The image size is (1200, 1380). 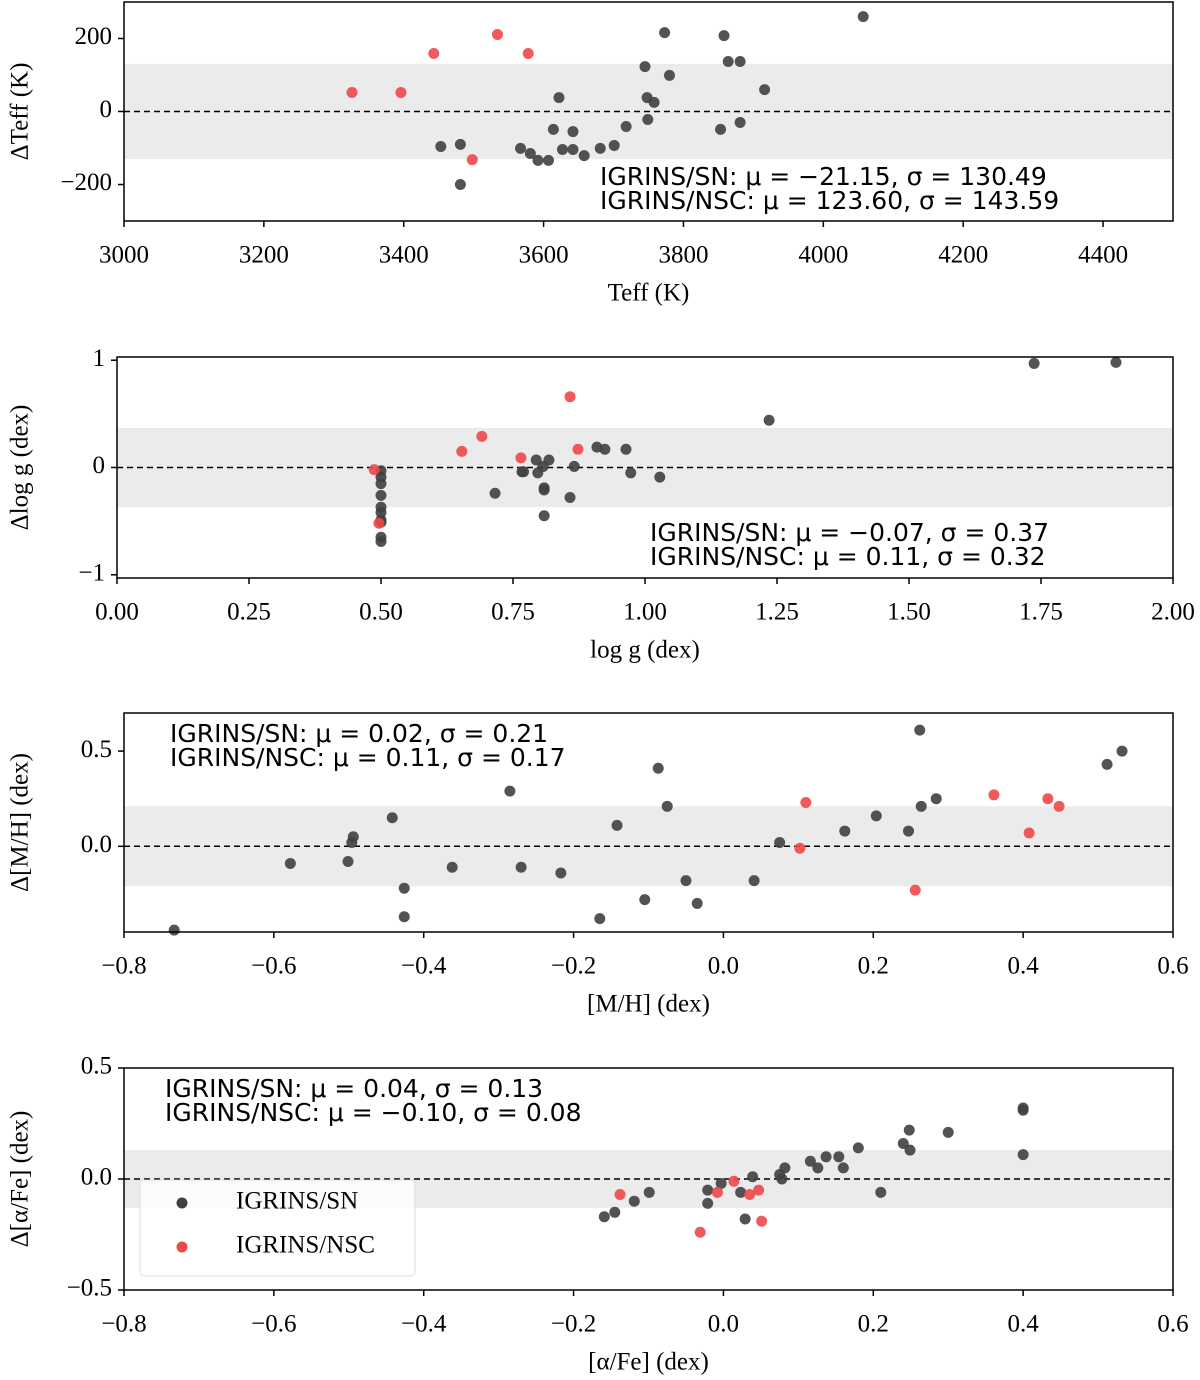 I want to click on x-axis-label: log g (dex), so click(x=645, y=650).